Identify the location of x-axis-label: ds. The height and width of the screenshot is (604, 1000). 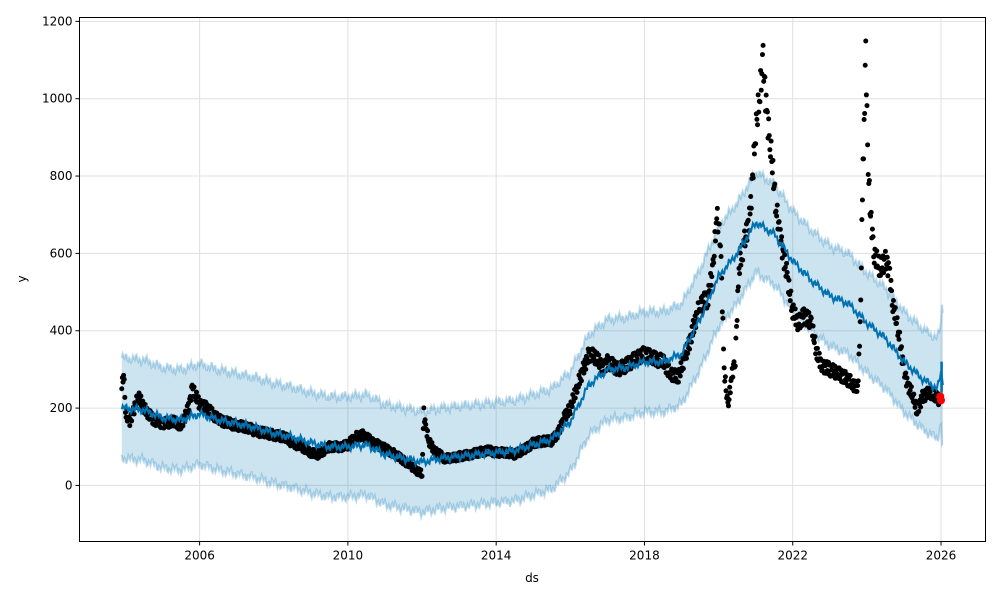
(532, 578).